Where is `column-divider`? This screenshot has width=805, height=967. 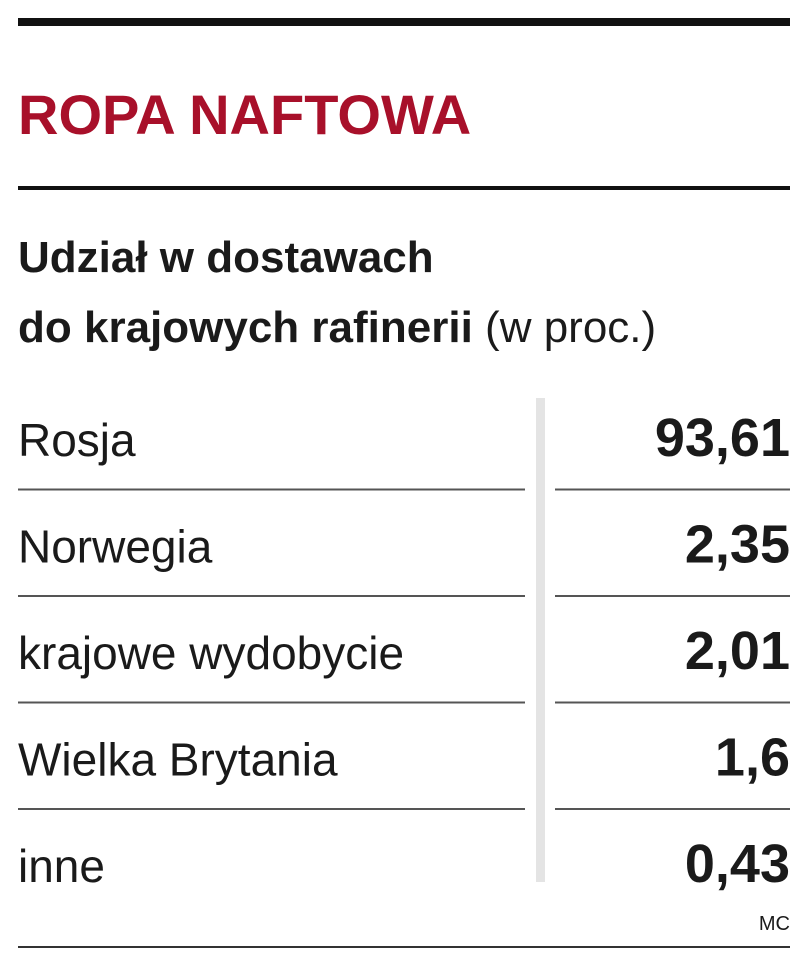 column-divider is located at coordinates (540, 640).